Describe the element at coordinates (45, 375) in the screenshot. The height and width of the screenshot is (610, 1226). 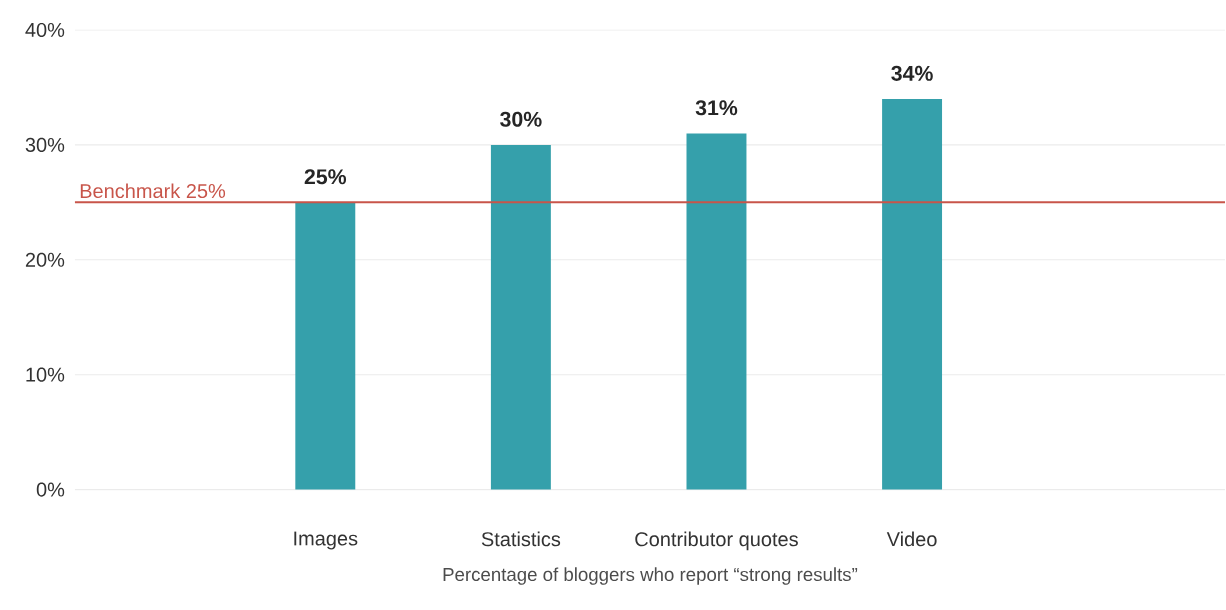
I see `y-tick-label: 10%` at that location.